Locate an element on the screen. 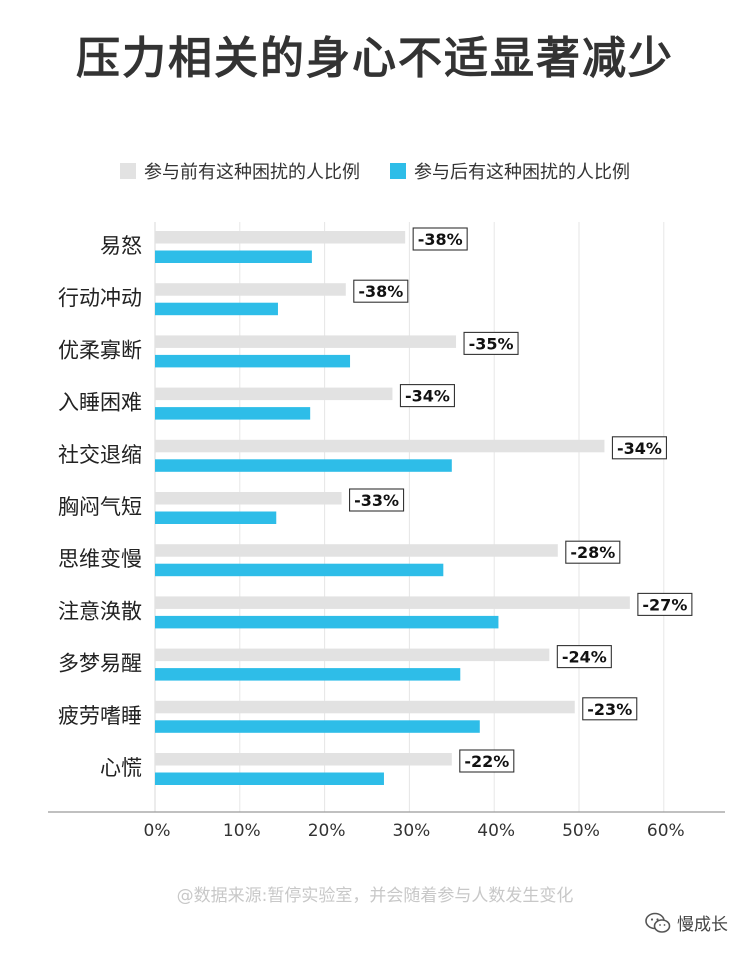  legend-label-before: 参与前有这种困扰的人比例 is located at coordinates (252, 172).